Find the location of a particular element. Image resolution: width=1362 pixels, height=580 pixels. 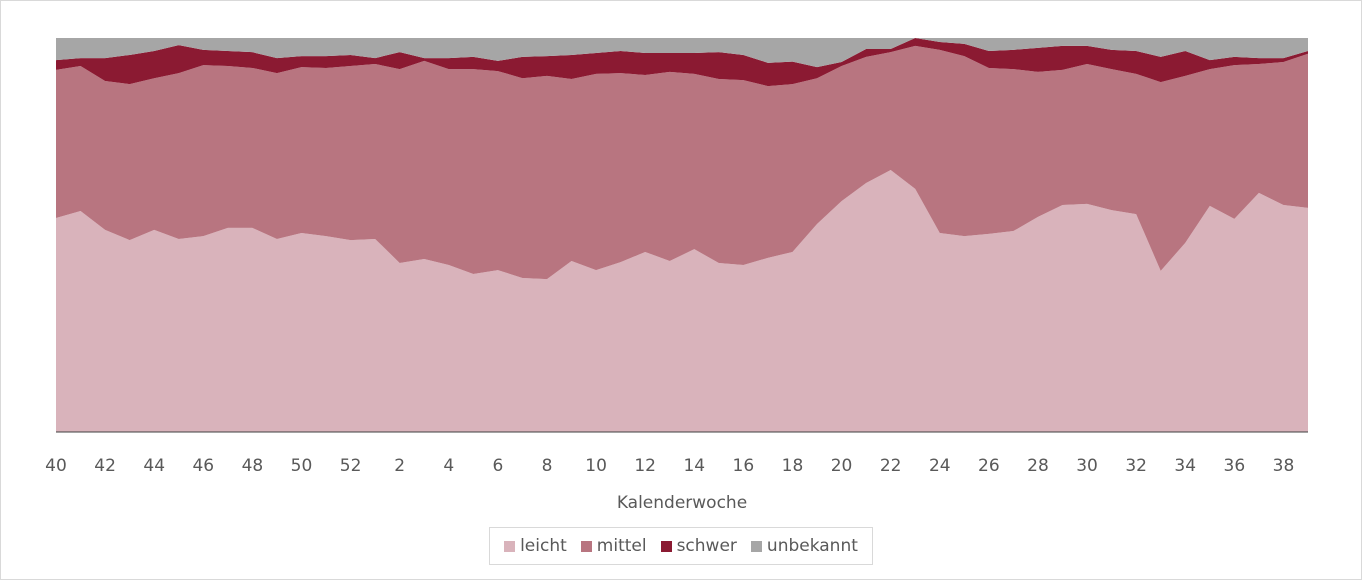

legend-label: schwer is located at coordinates (706, 546).